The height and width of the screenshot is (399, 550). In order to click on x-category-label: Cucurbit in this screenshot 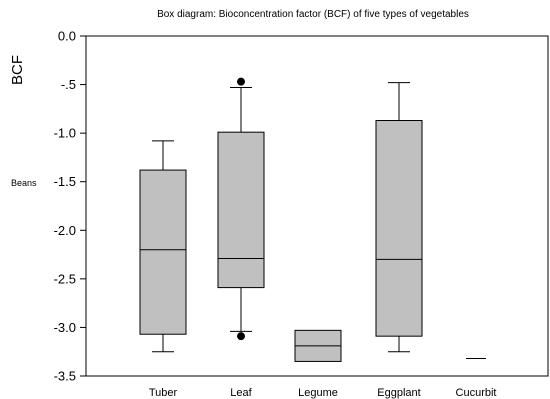, I will do `click(476, 393)`.